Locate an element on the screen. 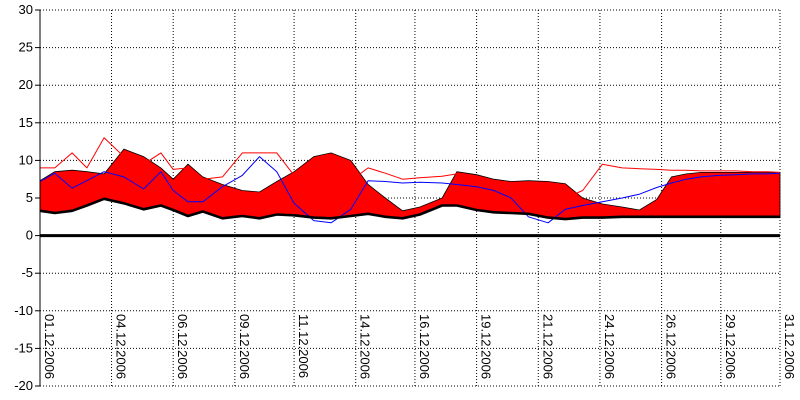 Image resolution: width=800 pixels, height=400 pixels. x-tick-label: 14.12.2006 is located at coordinates (365, 346).